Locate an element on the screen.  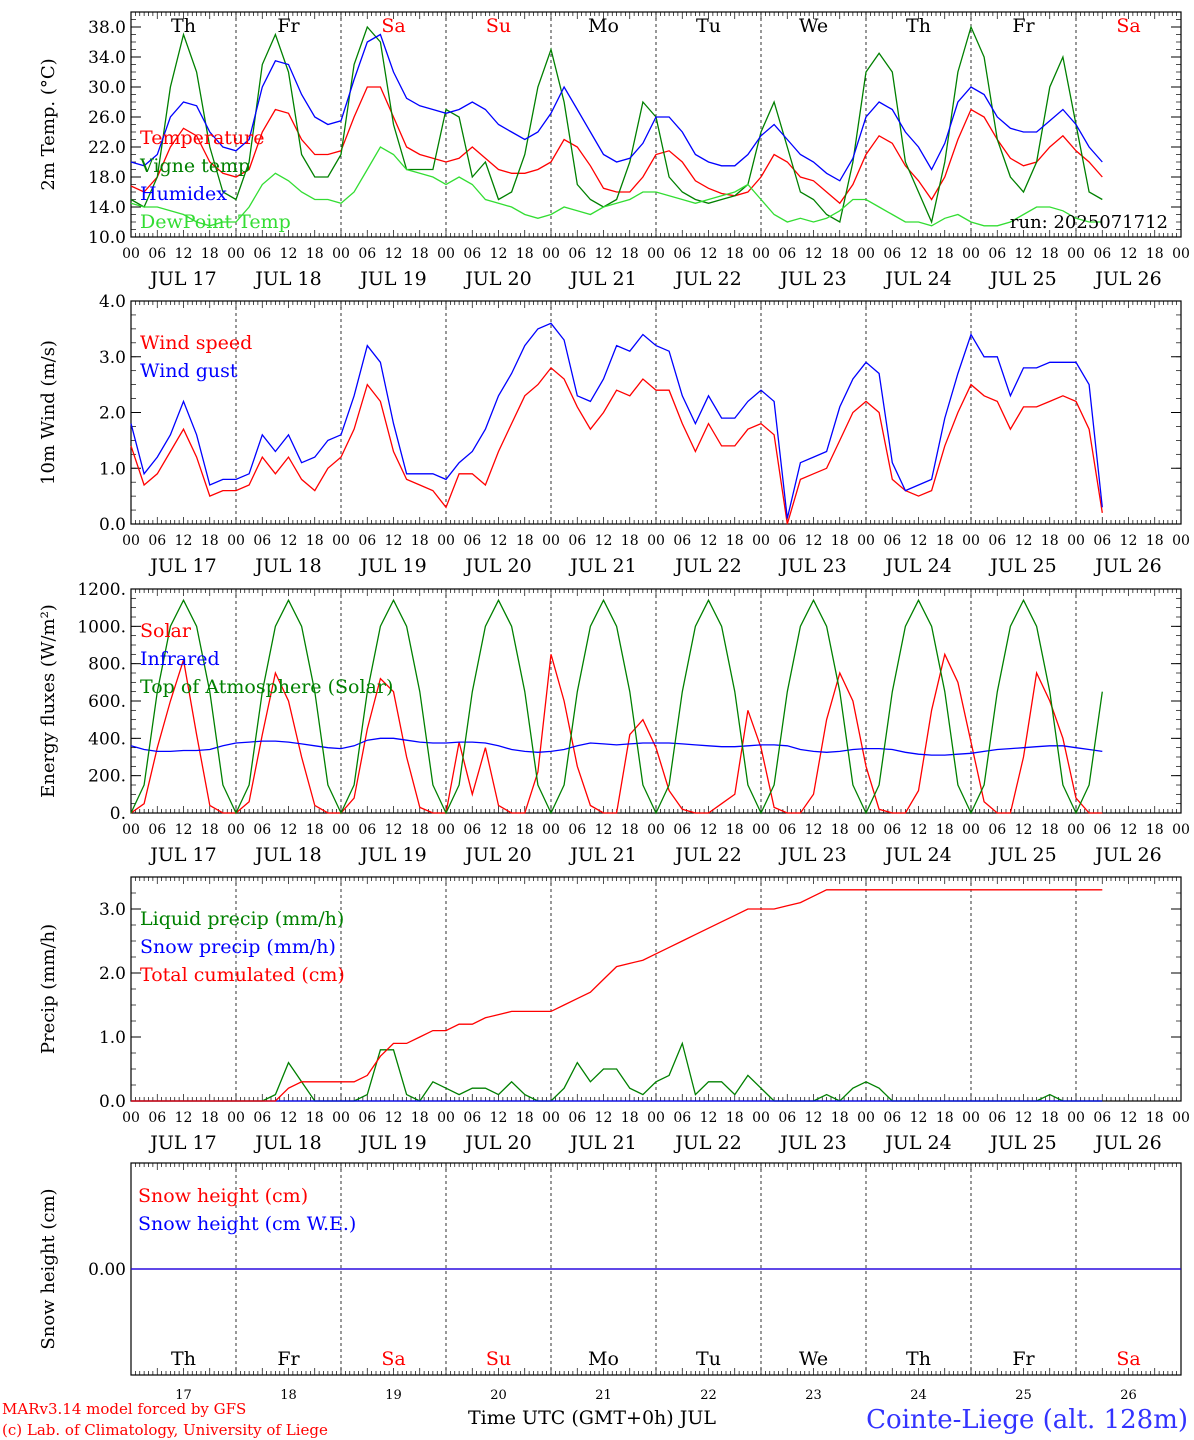
y-tick-label: 0.00 is located at coordinates (107, 1270).